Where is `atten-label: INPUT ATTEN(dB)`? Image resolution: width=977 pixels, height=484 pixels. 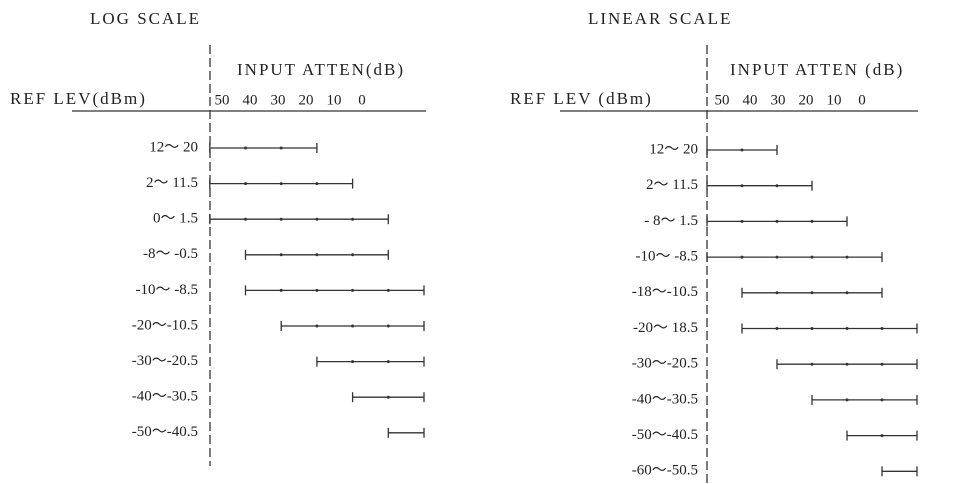
atten-label: INPUT ATTEN(dB) is located at coordinates (321, 69).